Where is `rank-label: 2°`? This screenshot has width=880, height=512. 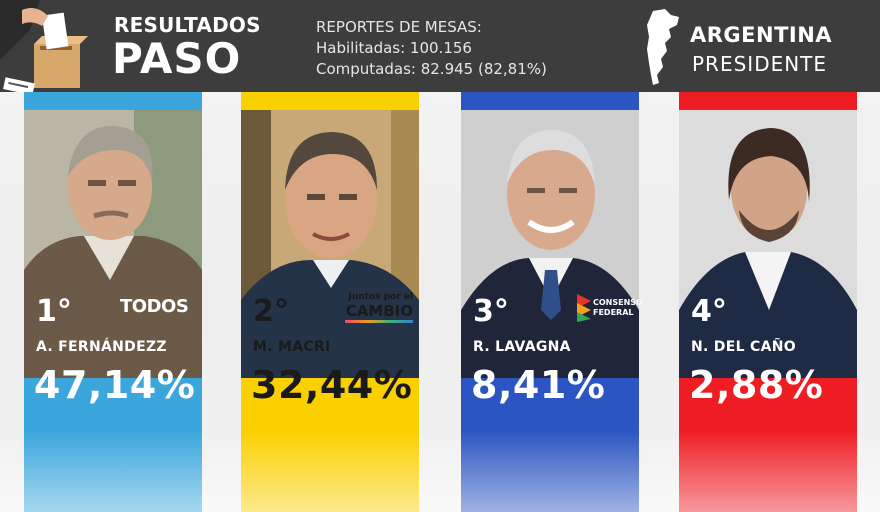 rank-label: 2° is located at coordinates (271, 311).